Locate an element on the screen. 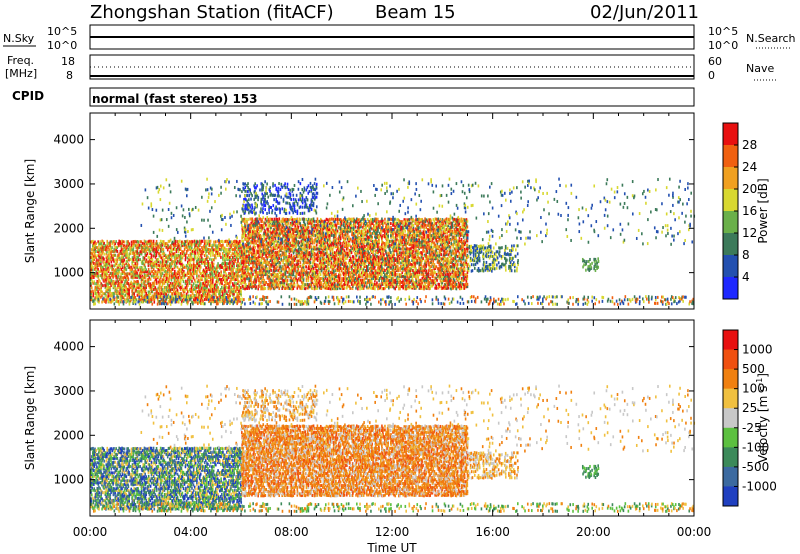 The width and height of the screenshot is (800, 554). freq-tick-top: 18 is located at coordinates (68, 61).